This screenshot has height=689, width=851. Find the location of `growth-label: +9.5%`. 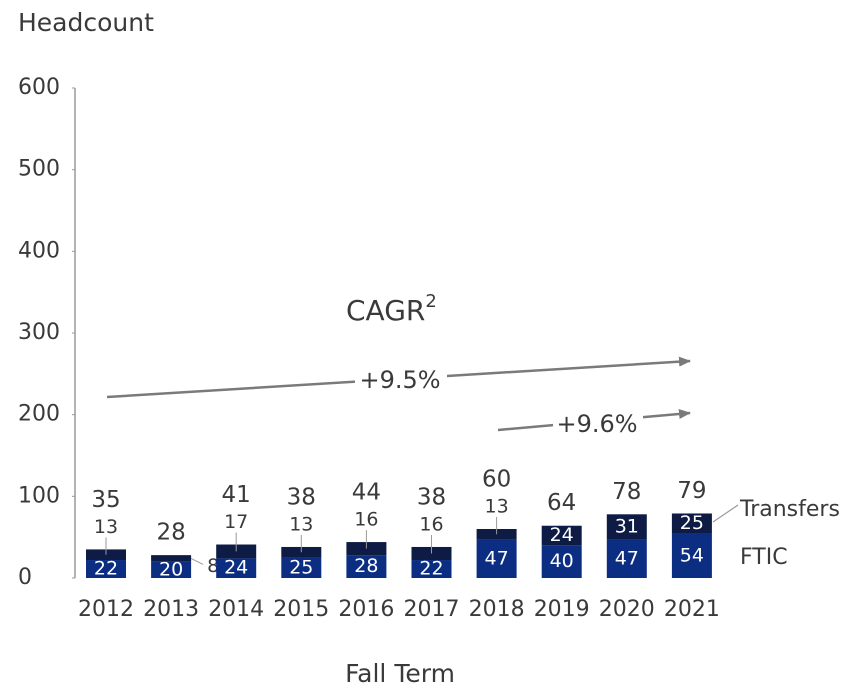

growth-label: +9.5% is located at coordinates (399, 380).